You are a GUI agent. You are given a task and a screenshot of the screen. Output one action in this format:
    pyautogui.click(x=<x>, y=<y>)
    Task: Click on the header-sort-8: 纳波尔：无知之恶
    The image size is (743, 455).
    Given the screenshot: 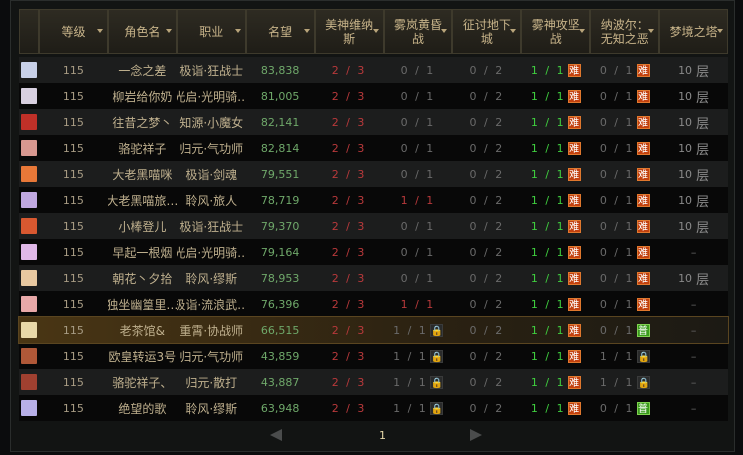 What is the action you would take?
    pyautogui.click(x=625, y=31)
    